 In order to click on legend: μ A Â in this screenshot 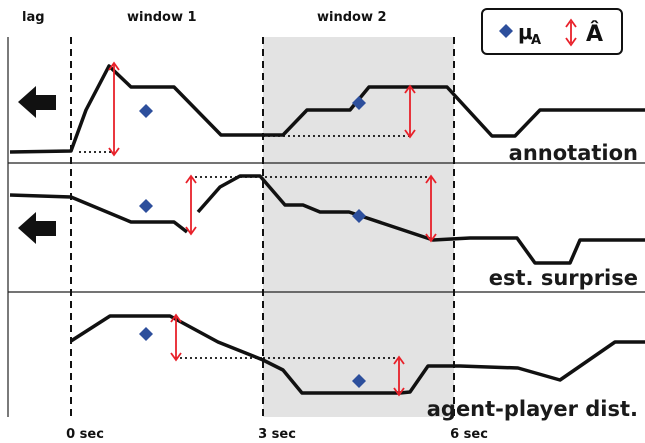, I will do `click(552, 31)`.